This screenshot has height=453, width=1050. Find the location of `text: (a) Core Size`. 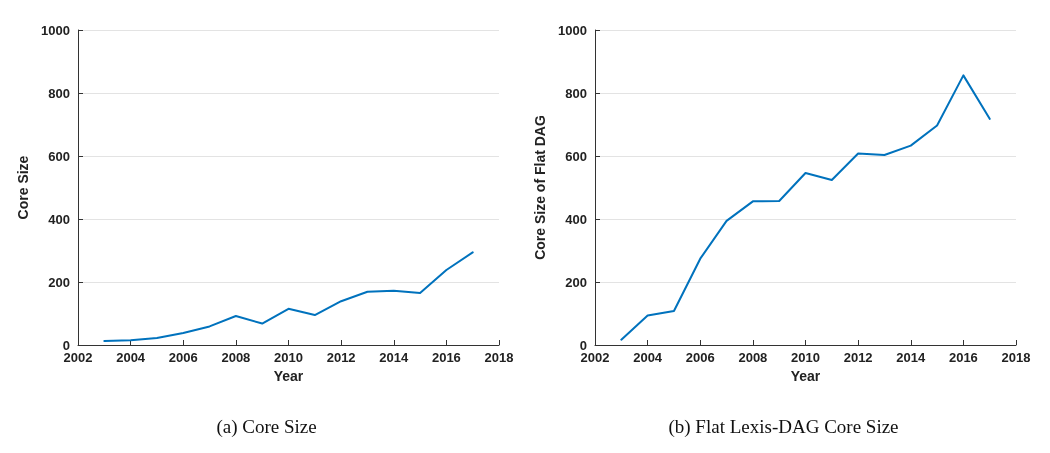

text: (a) Core Size is located at coordinates (266, 427).